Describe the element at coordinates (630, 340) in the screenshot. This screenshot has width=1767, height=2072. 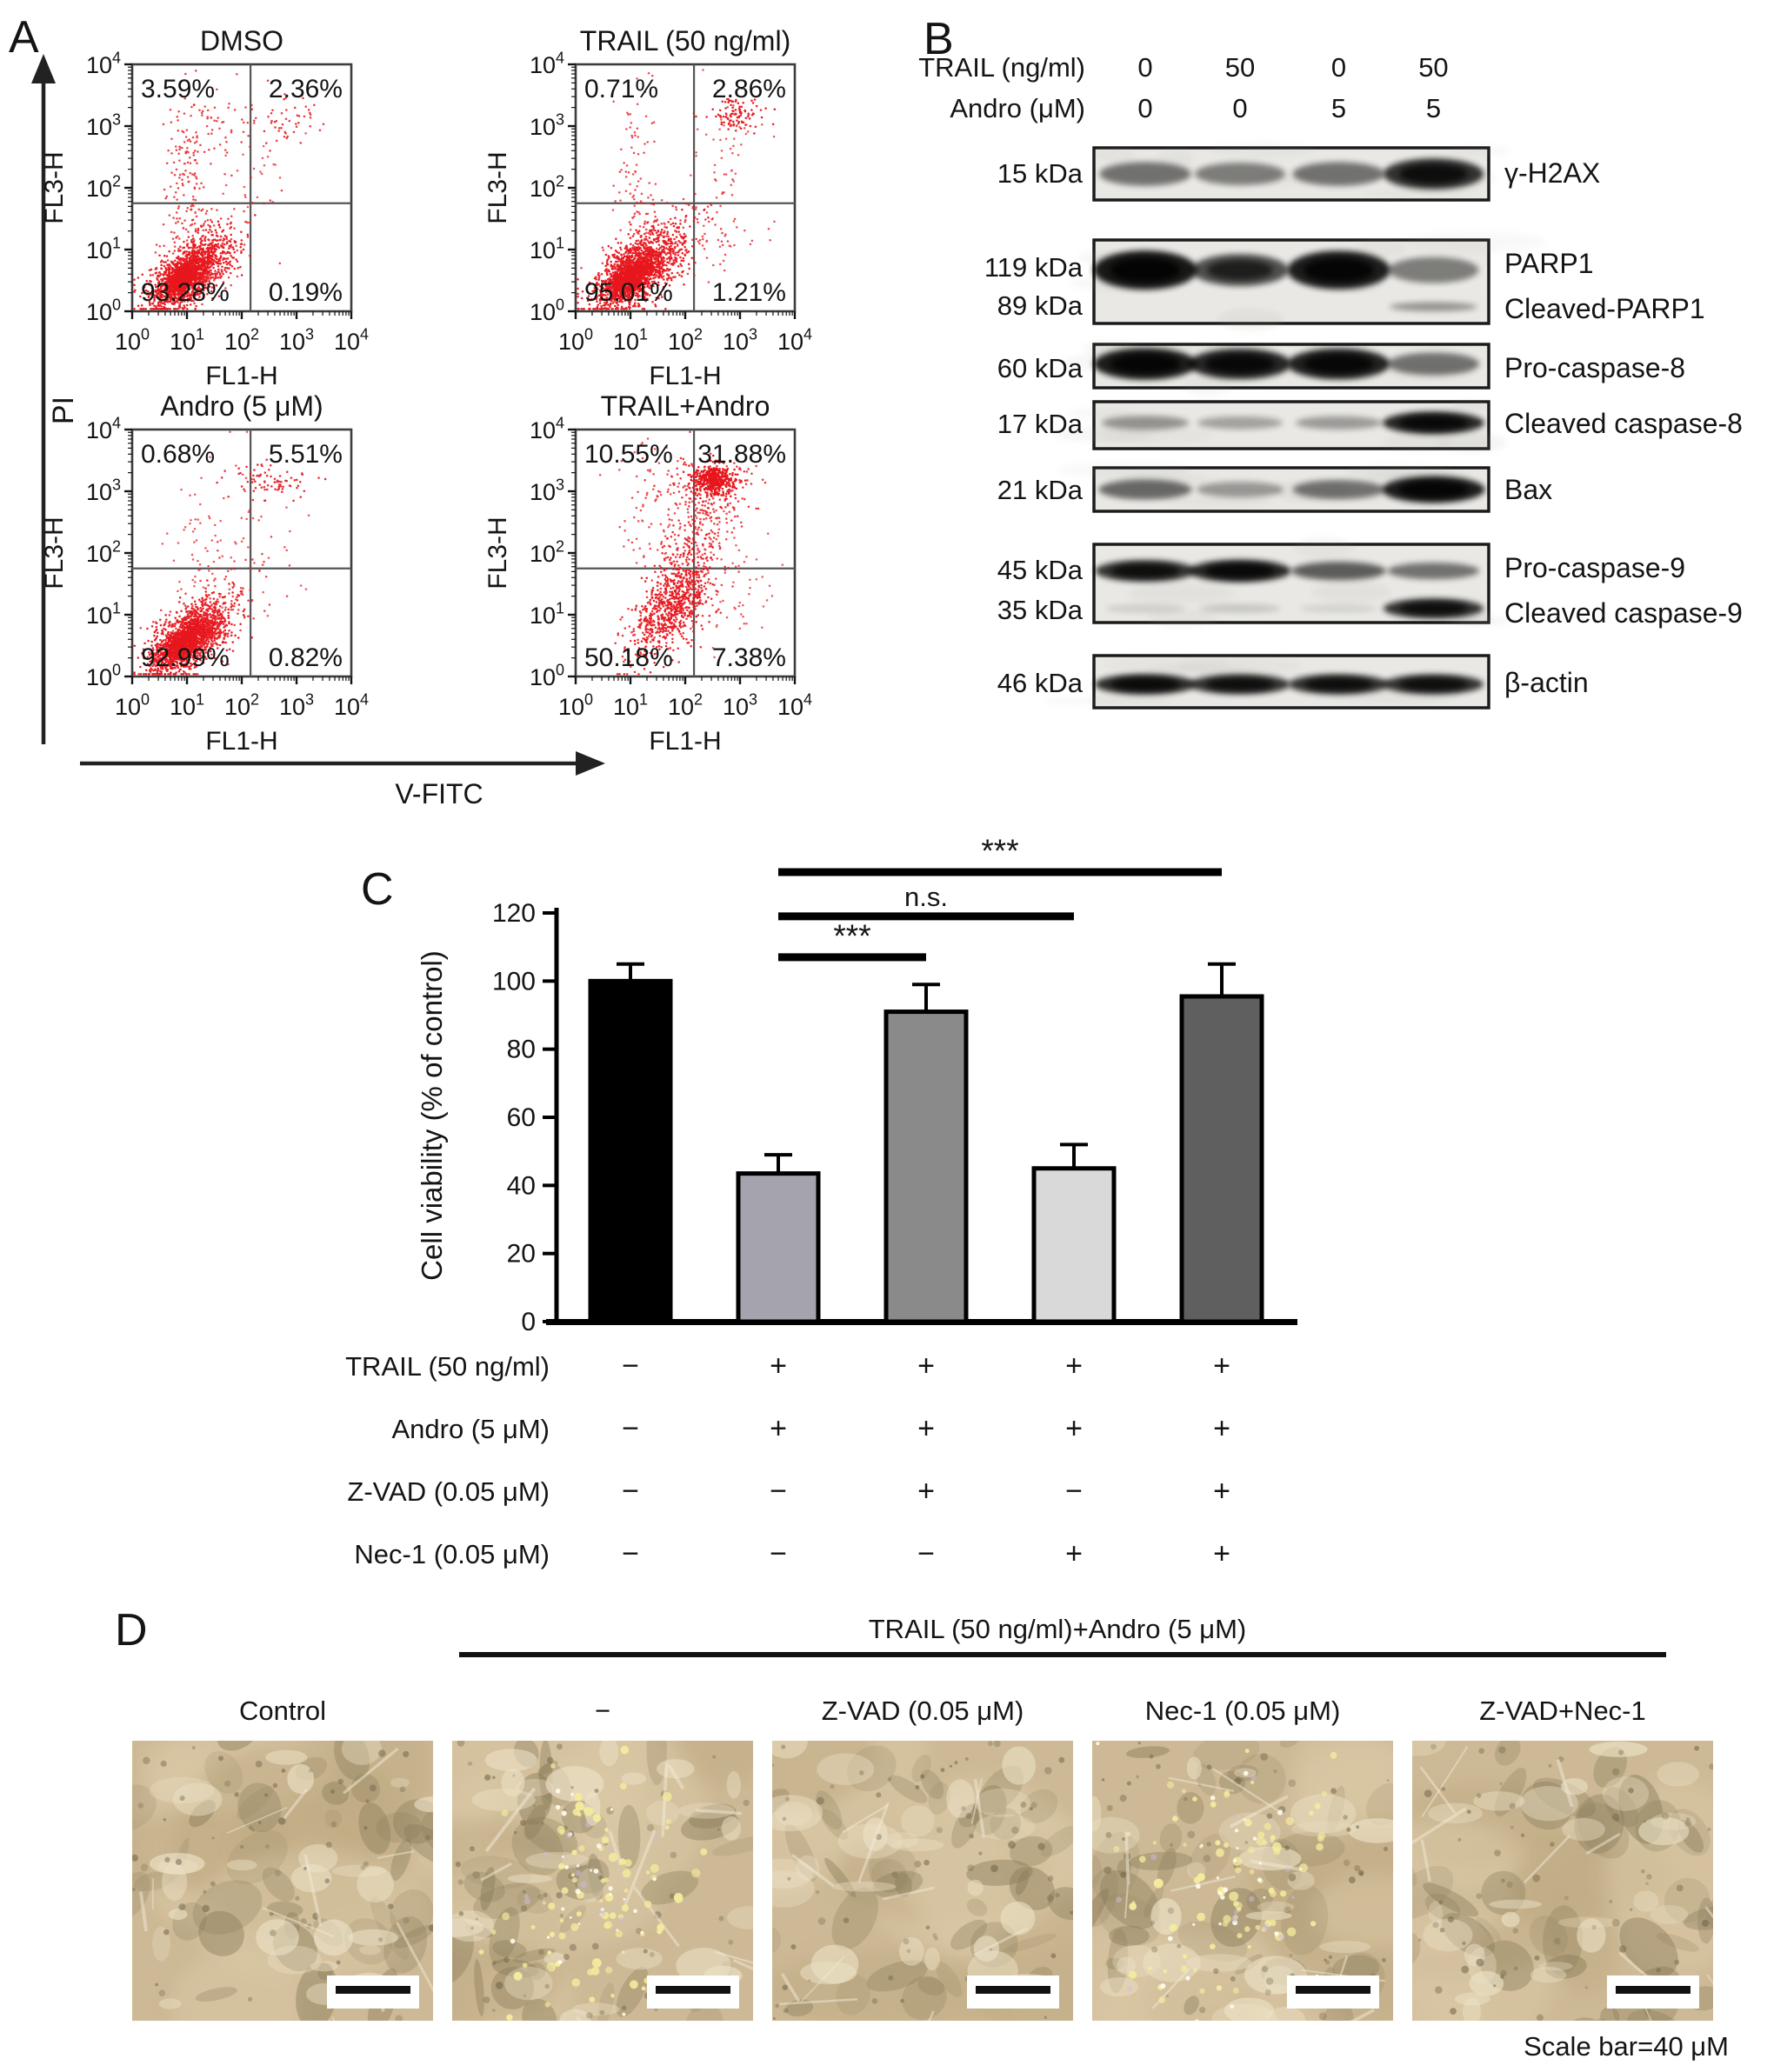
I see `x-tick-label: 101` at that location.